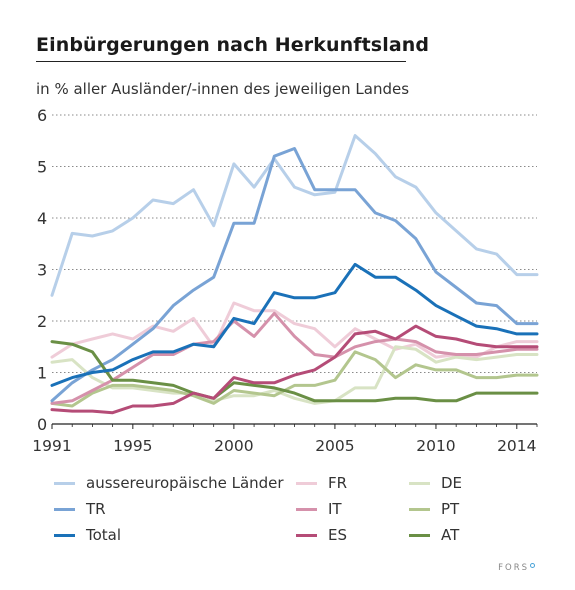 The image size is (575, 590). What do you see at coordinates (516, 446) in the screenshot?
I see `x-tick-label: 2014` at bounding box center [516, 446].